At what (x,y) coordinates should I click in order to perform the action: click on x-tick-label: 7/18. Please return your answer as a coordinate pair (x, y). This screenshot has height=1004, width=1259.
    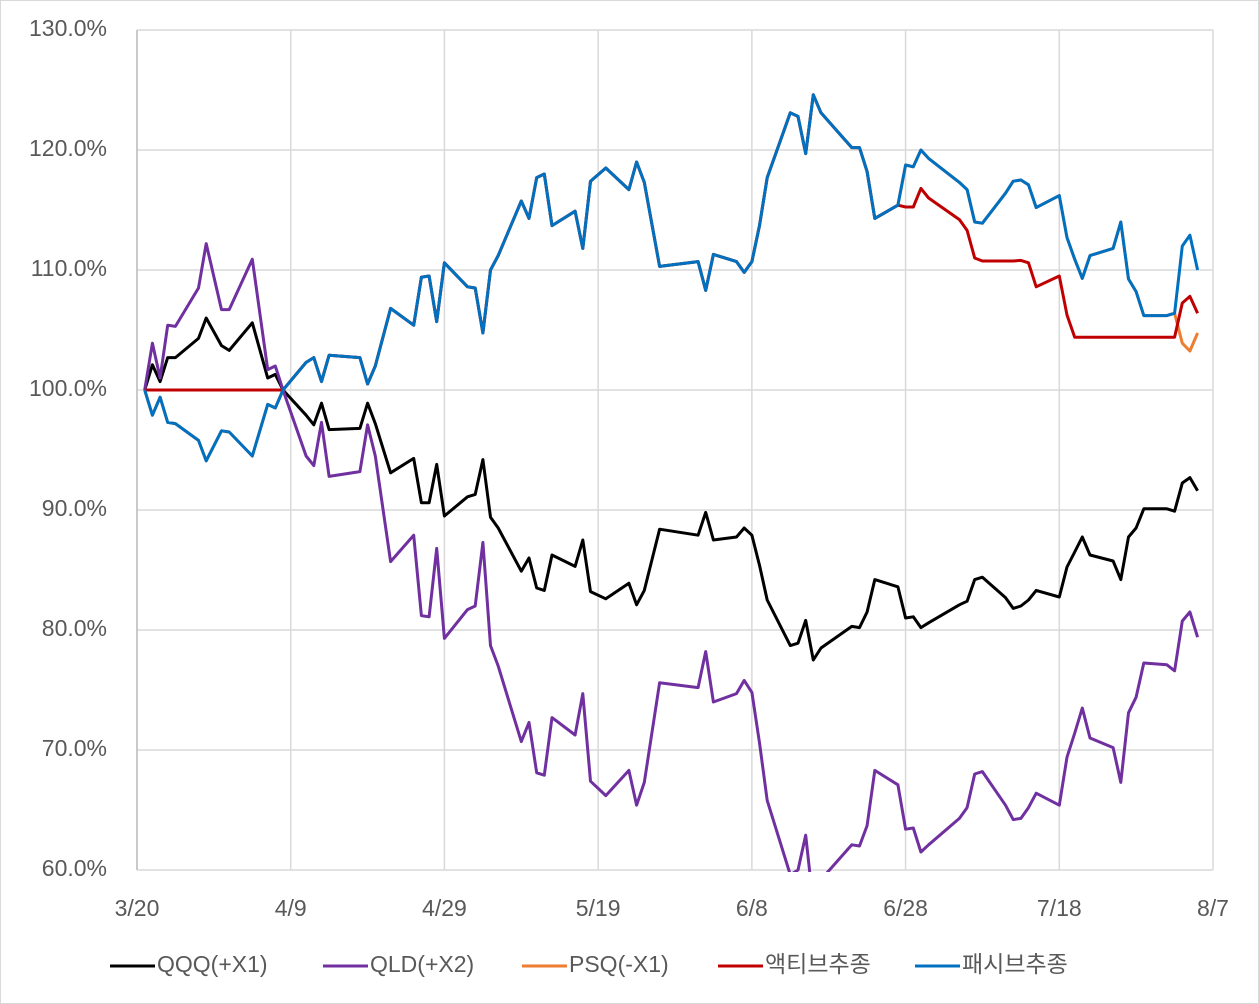
    Looking at the image, I should click on (1059, 908).